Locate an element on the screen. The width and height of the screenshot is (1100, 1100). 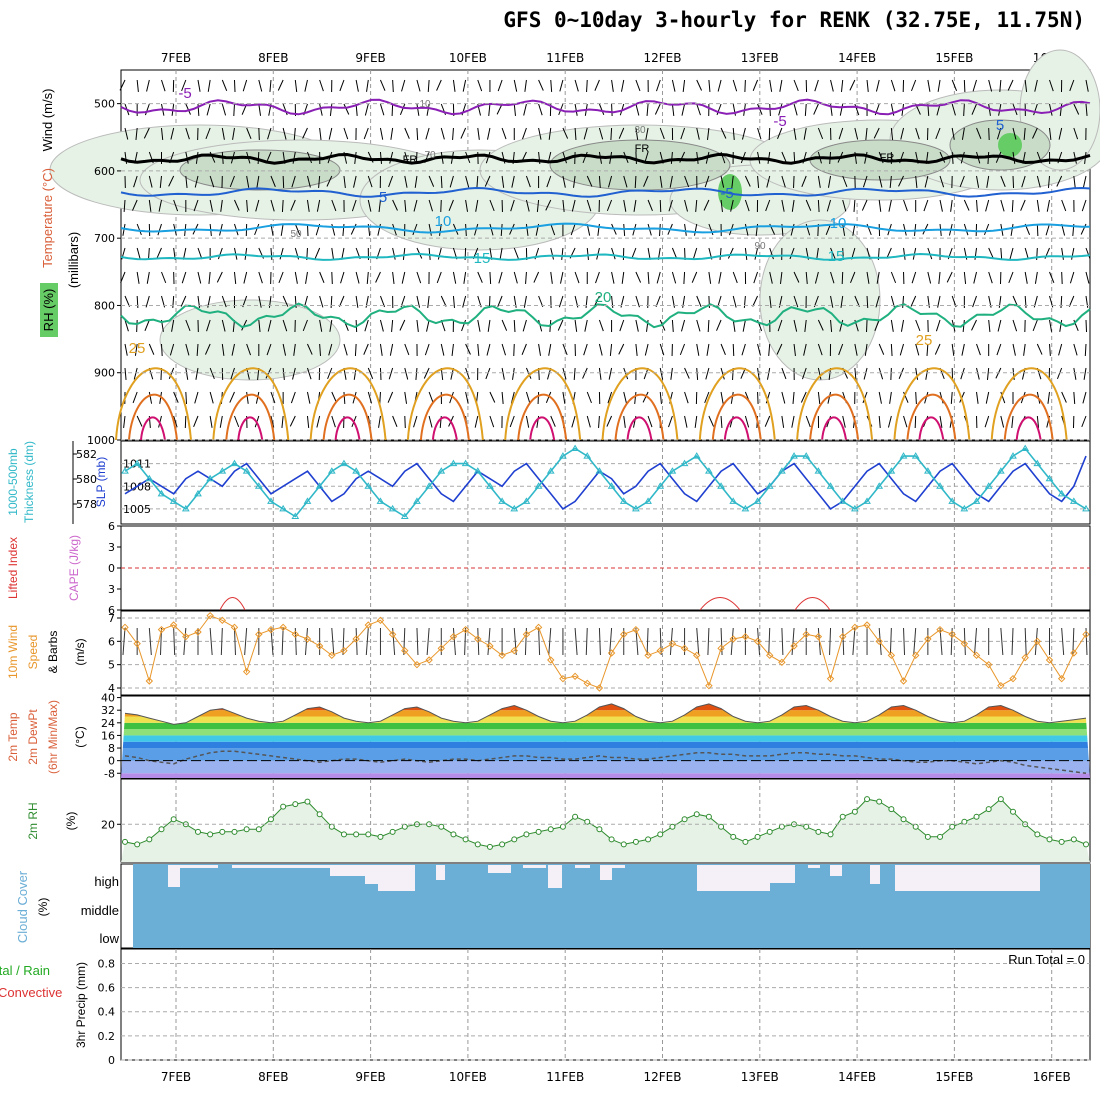
wind10-axis-label-3: & Barbs is located at coordinates (53, 652).